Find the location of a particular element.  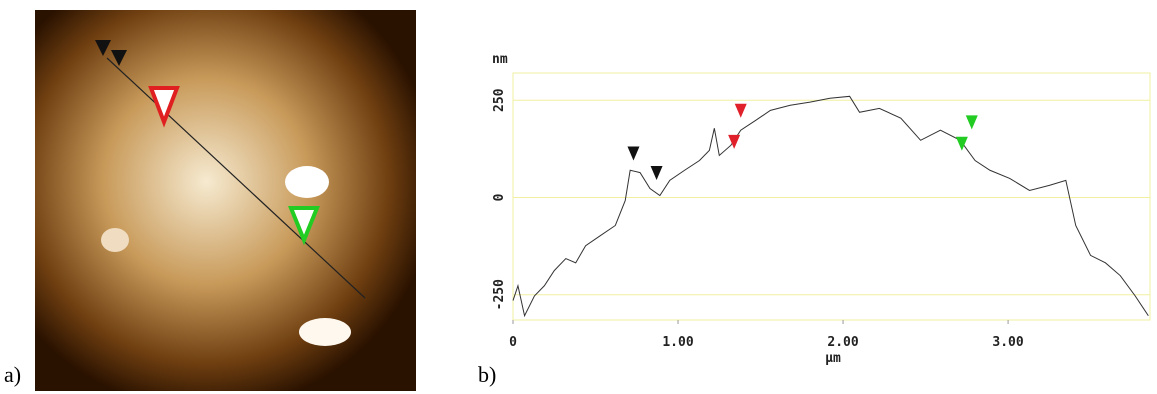

y-tick-label: -250 is located at coordinates (499, 294).